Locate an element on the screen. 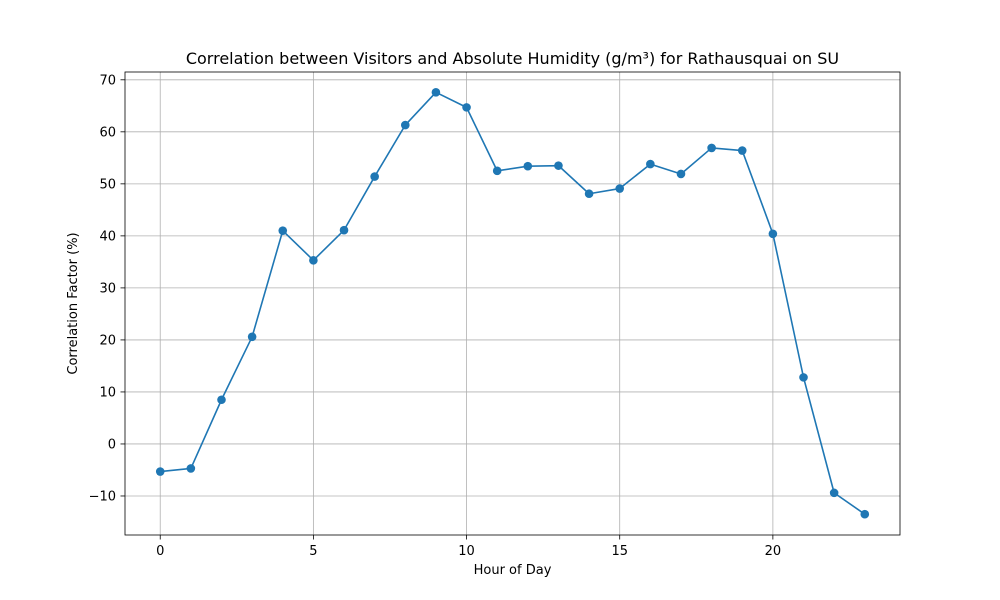 This screenshot has height=600, width=1000. x-tick-label: 0 is located at coordinates (160, 551).